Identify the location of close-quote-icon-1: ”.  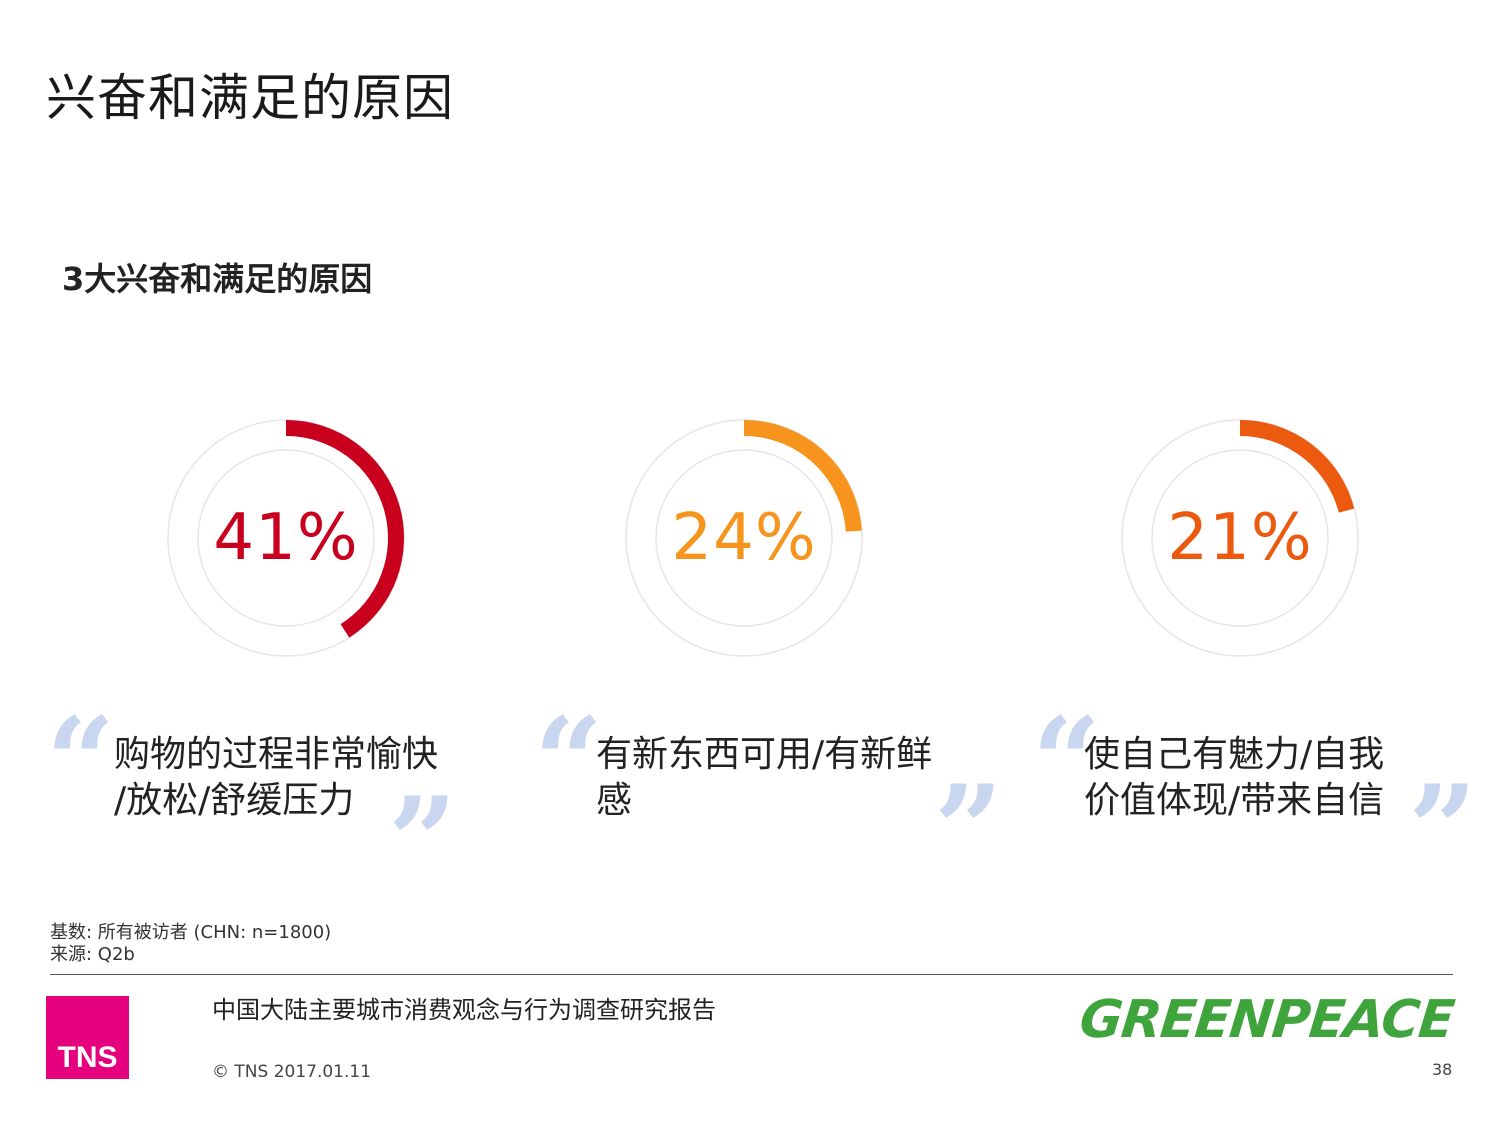
(423, 841).